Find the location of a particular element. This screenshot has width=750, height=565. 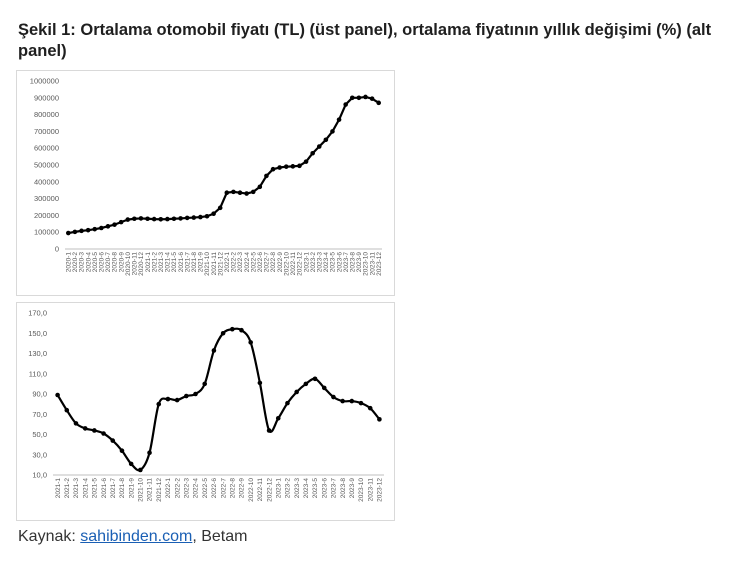

x-tick-label: 2021-4 is located at coordinates (168, 262).